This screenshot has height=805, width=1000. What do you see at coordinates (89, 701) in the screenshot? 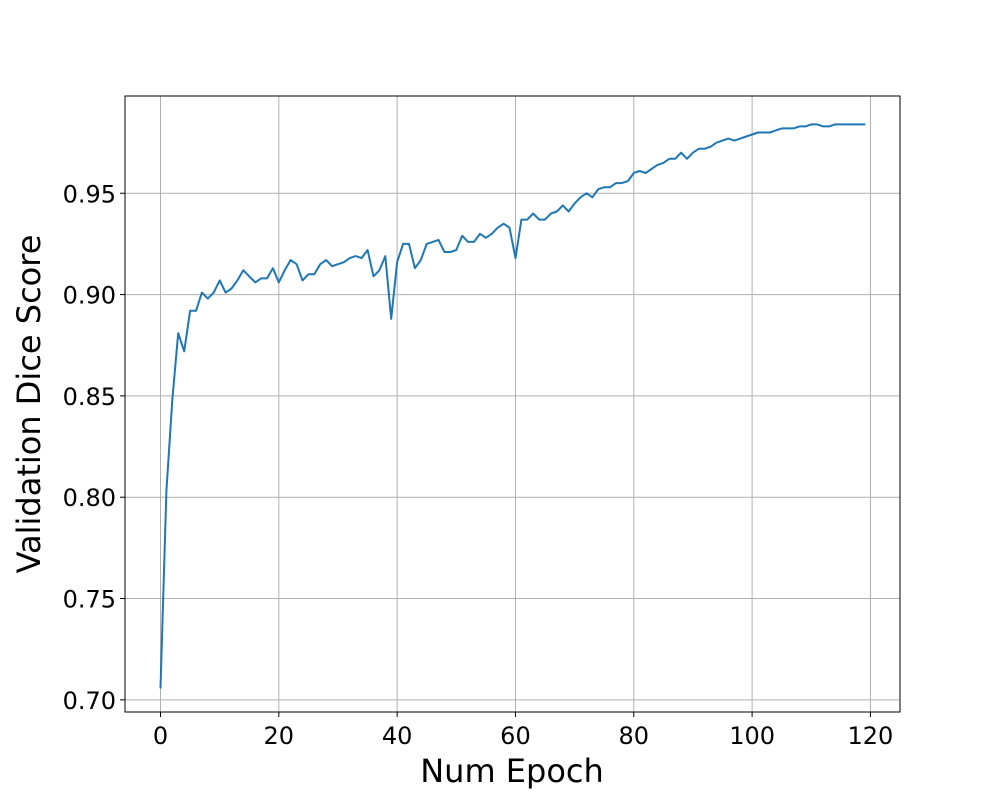
I see `y-tick-label: 0.70` at bounding box center [89, 701].